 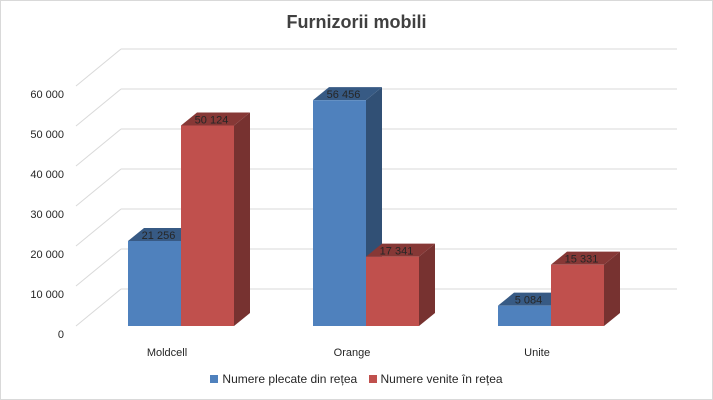 I want to click on legend-item-series-1: Numere plecate din rețea, so click(x=283, y=379).